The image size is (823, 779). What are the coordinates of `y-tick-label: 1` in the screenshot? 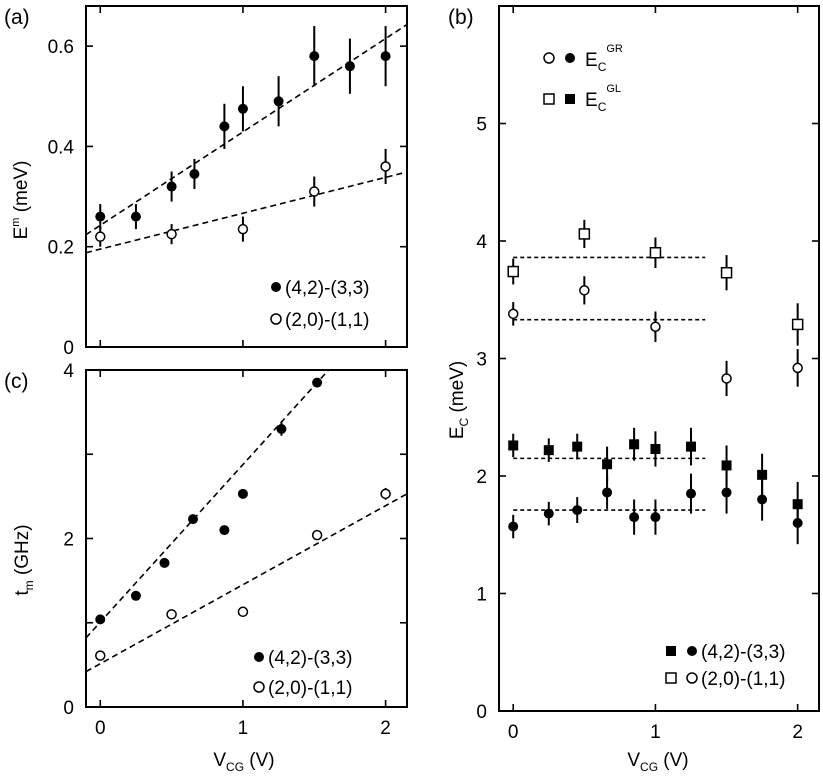 It's located at (481, 595).